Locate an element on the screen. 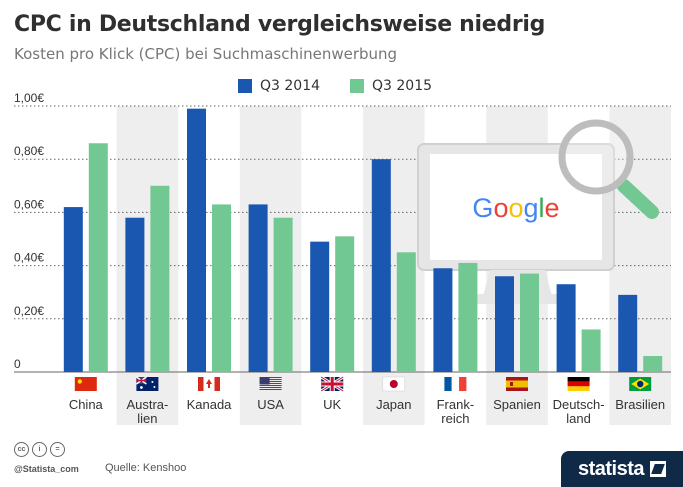 This screenshot has height=487, width=683. au-flag-icon is located at coordinates (147, 383).